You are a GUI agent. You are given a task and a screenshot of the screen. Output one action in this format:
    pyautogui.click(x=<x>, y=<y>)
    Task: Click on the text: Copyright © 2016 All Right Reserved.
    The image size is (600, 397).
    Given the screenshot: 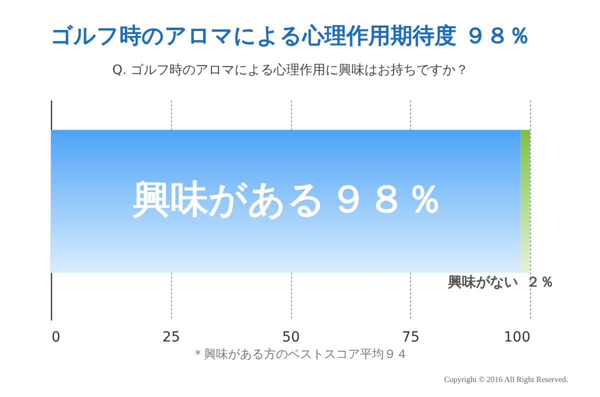 What is the action you would take?
    pyautogui.click(x=506, y=379)
    